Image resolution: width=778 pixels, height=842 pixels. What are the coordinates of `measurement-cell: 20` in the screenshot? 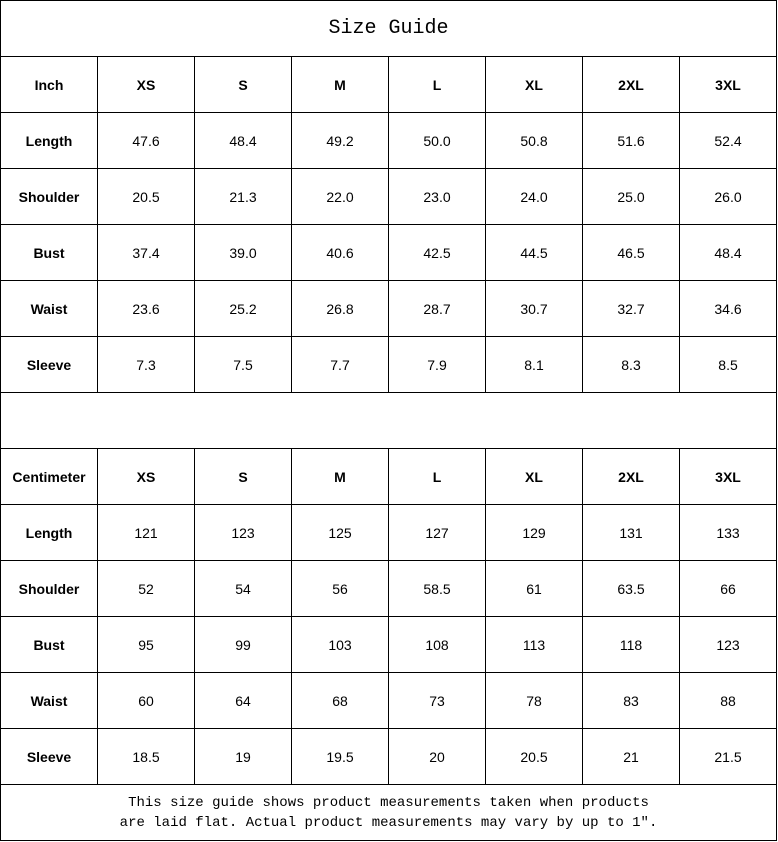 It's located at (437, 756).